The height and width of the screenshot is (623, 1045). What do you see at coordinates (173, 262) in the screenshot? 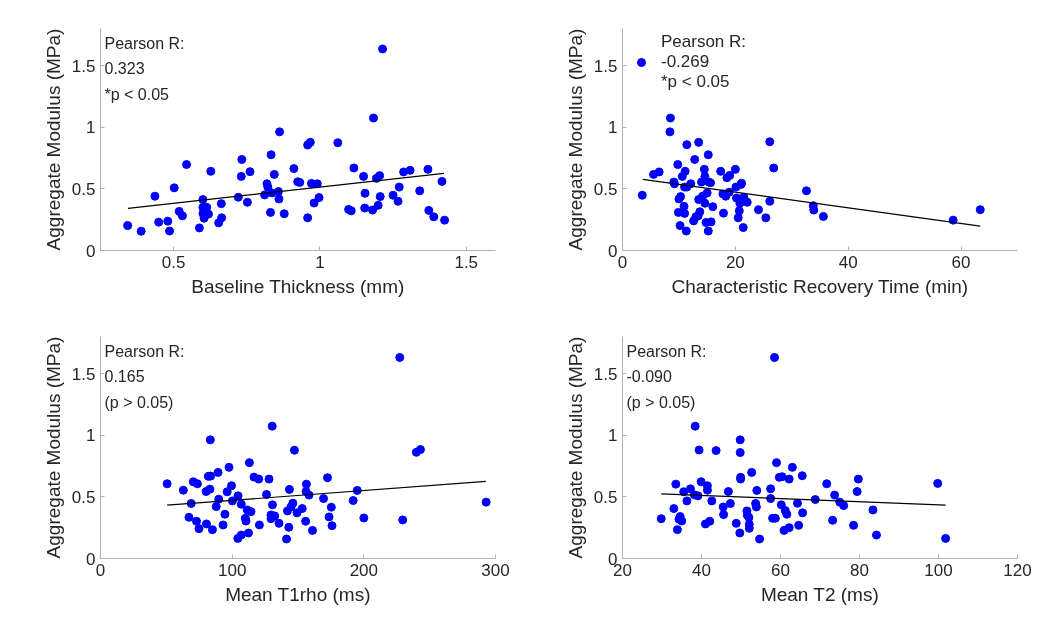
I see `x-tick-label: 0.5` at bounding box center [173, 262].